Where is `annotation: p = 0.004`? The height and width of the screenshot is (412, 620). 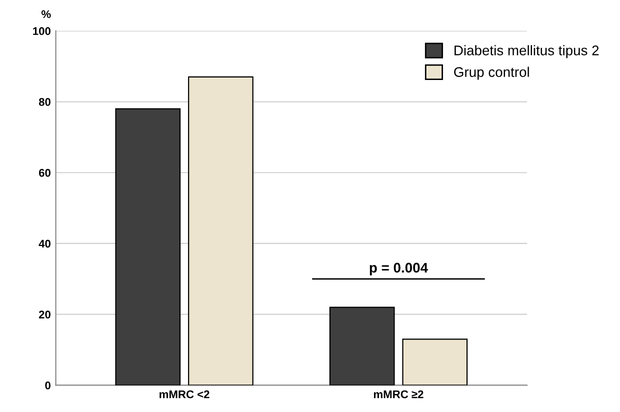 annotation: p = 0.004 is located at coordinates (399, 269).